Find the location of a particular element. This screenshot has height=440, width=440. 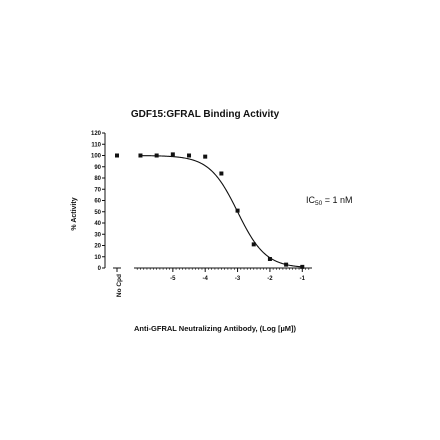

ic50-suffix: = 1 nM is located at coordinates (337, 200).